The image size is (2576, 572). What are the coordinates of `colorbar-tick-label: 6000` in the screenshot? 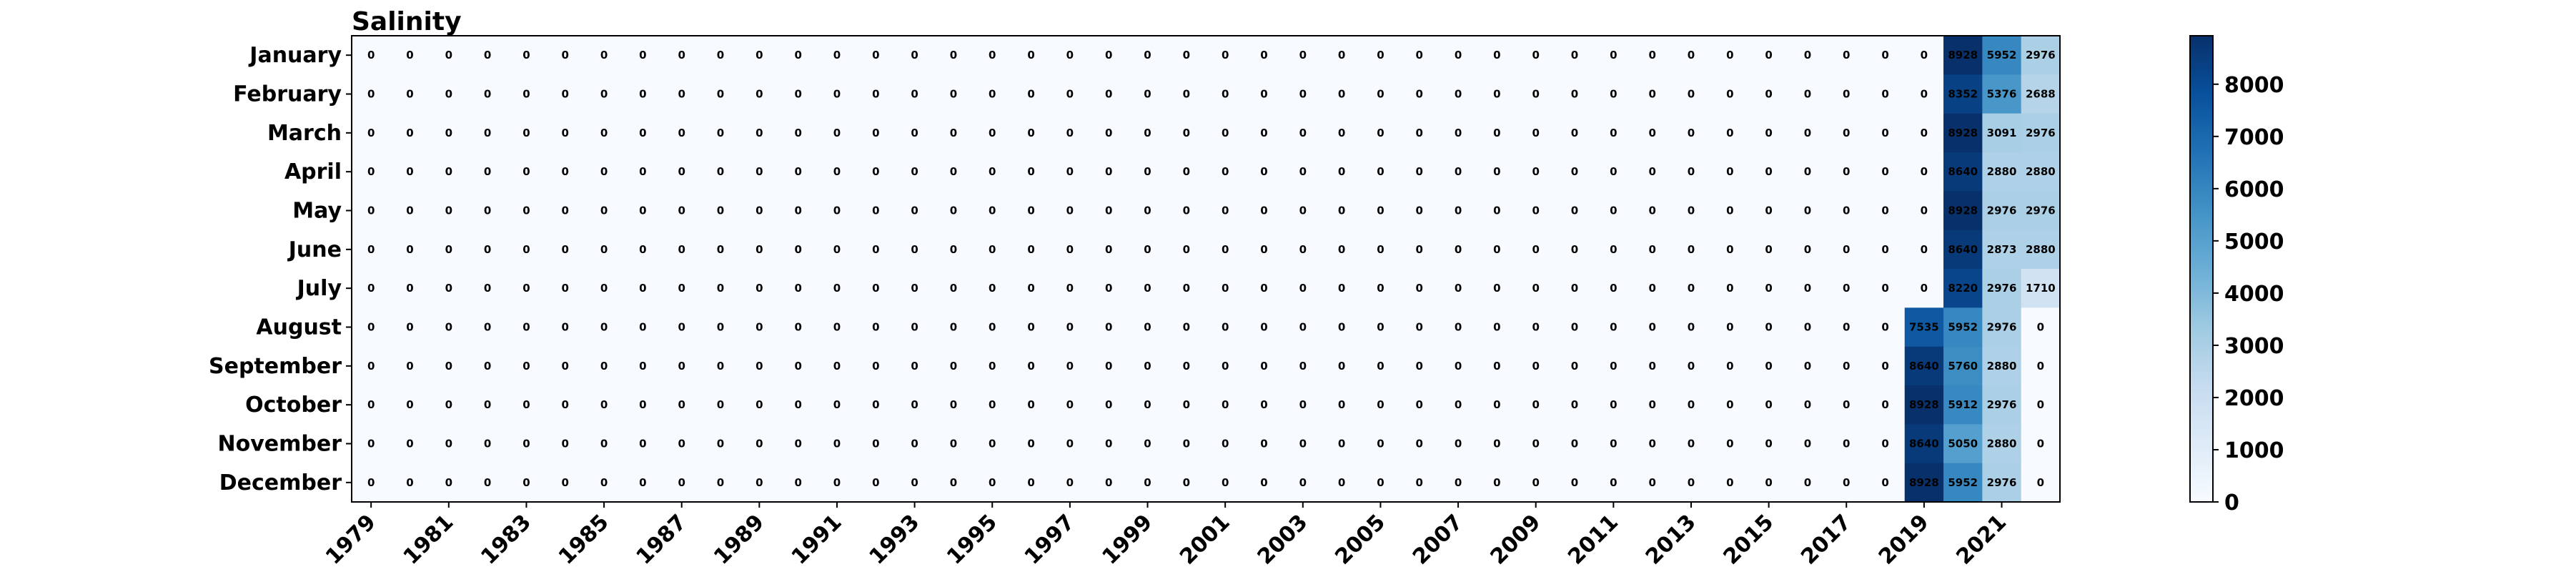 It's located at (2254, 189).